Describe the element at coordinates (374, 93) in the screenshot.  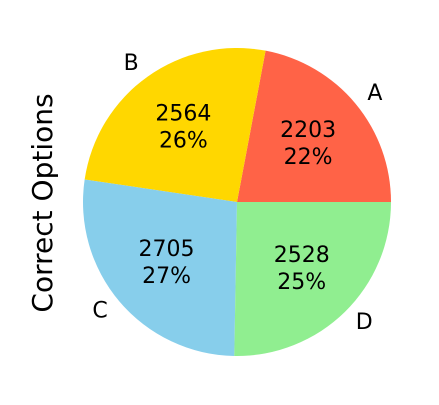
I see `slice-category-label: A` at that location.